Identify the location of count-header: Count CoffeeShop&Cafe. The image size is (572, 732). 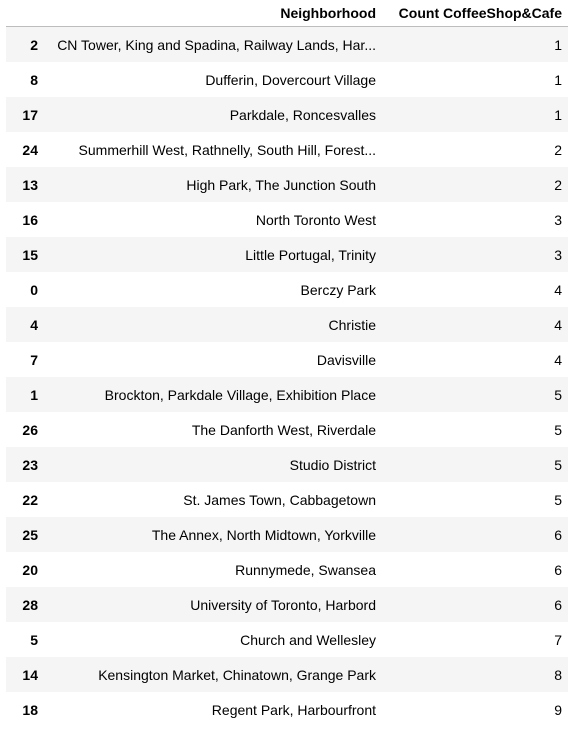
(475, 13).